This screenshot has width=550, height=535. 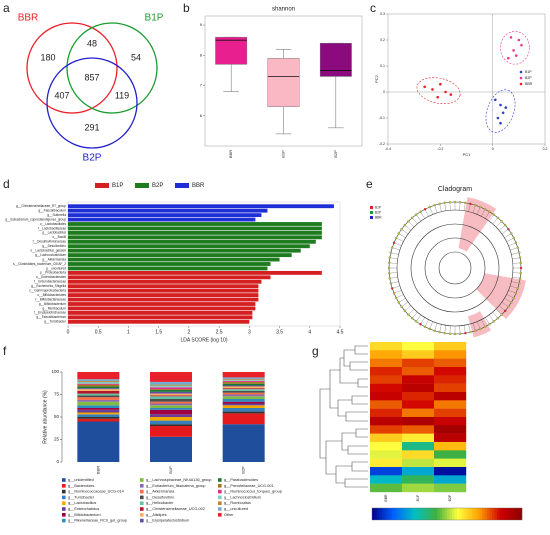 I want to click on box, so click(x=283, y=82).